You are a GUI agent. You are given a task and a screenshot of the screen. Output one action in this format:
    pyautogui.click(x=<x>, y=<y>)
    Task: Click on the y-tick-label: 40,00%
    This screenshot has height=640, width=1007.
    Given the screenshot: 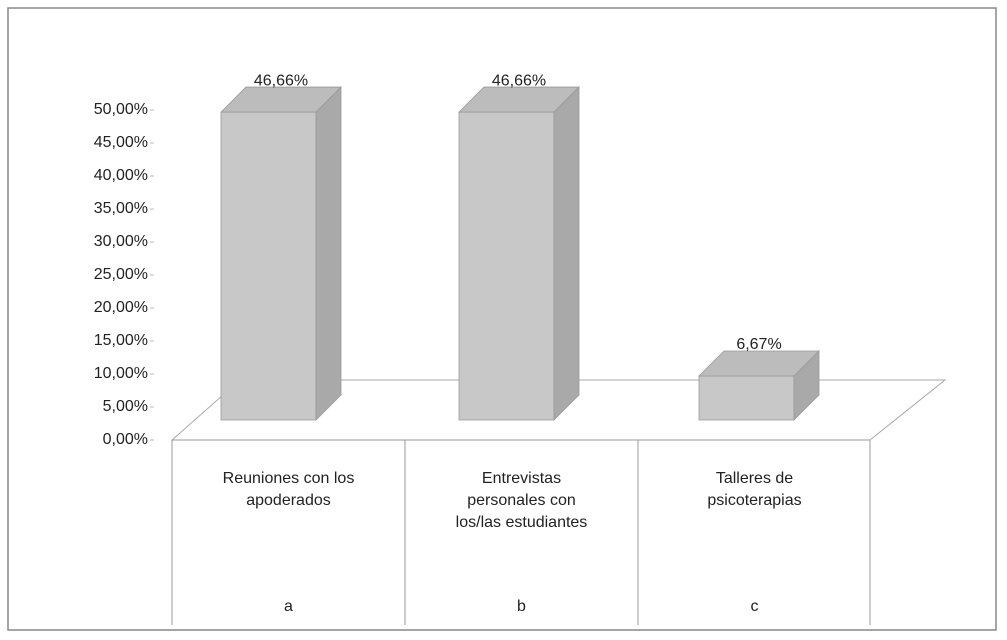 What is the action you would take?
    pyautogui.click(x=121, y=175)
    